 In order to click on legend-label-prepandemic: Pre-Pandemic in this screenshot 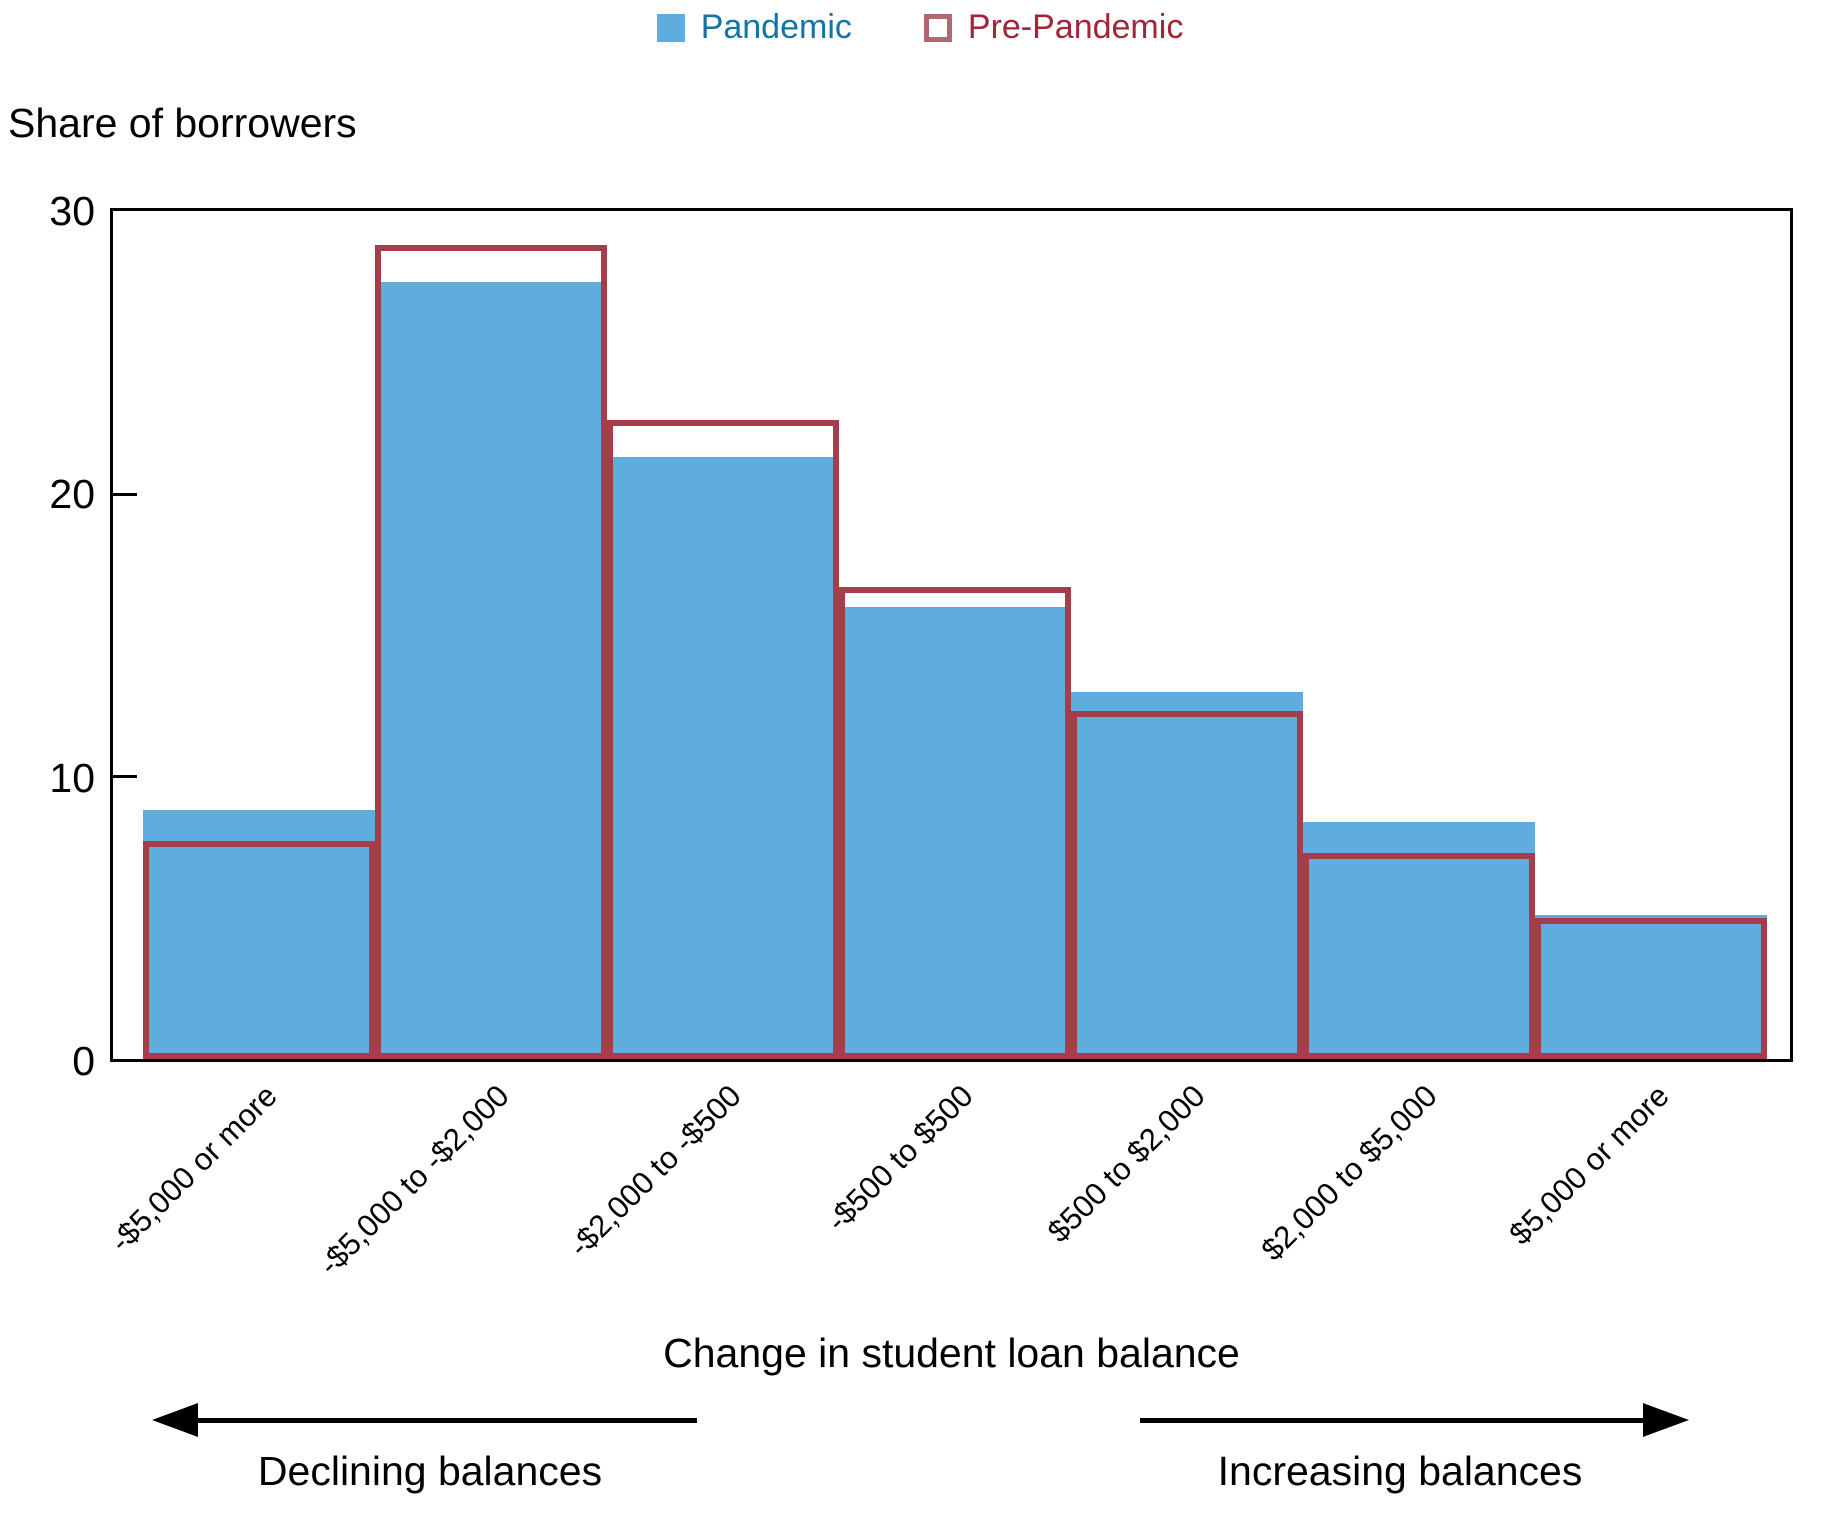, I will do `click(1075, 27)`.